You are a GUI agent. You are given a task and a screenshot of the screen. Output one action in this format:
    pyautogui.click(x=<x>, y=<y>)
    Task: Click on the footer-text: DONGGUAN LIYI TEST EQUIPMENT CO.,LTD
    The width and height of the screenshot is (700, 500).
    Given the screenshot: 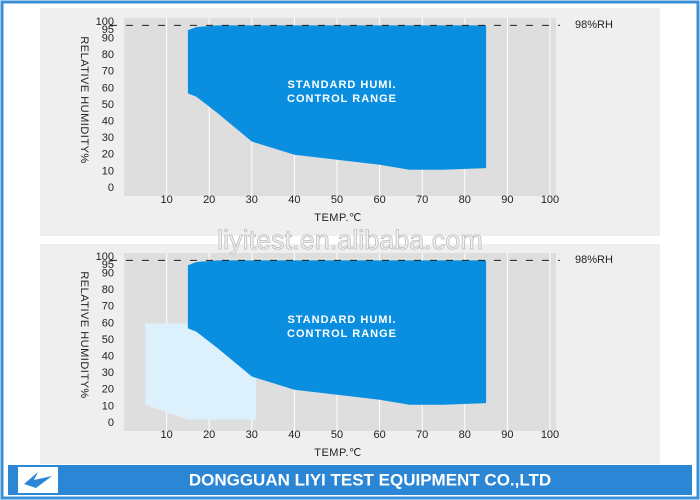 What is the action you would take?
    pyautogui.click(x=370, y=479)
    